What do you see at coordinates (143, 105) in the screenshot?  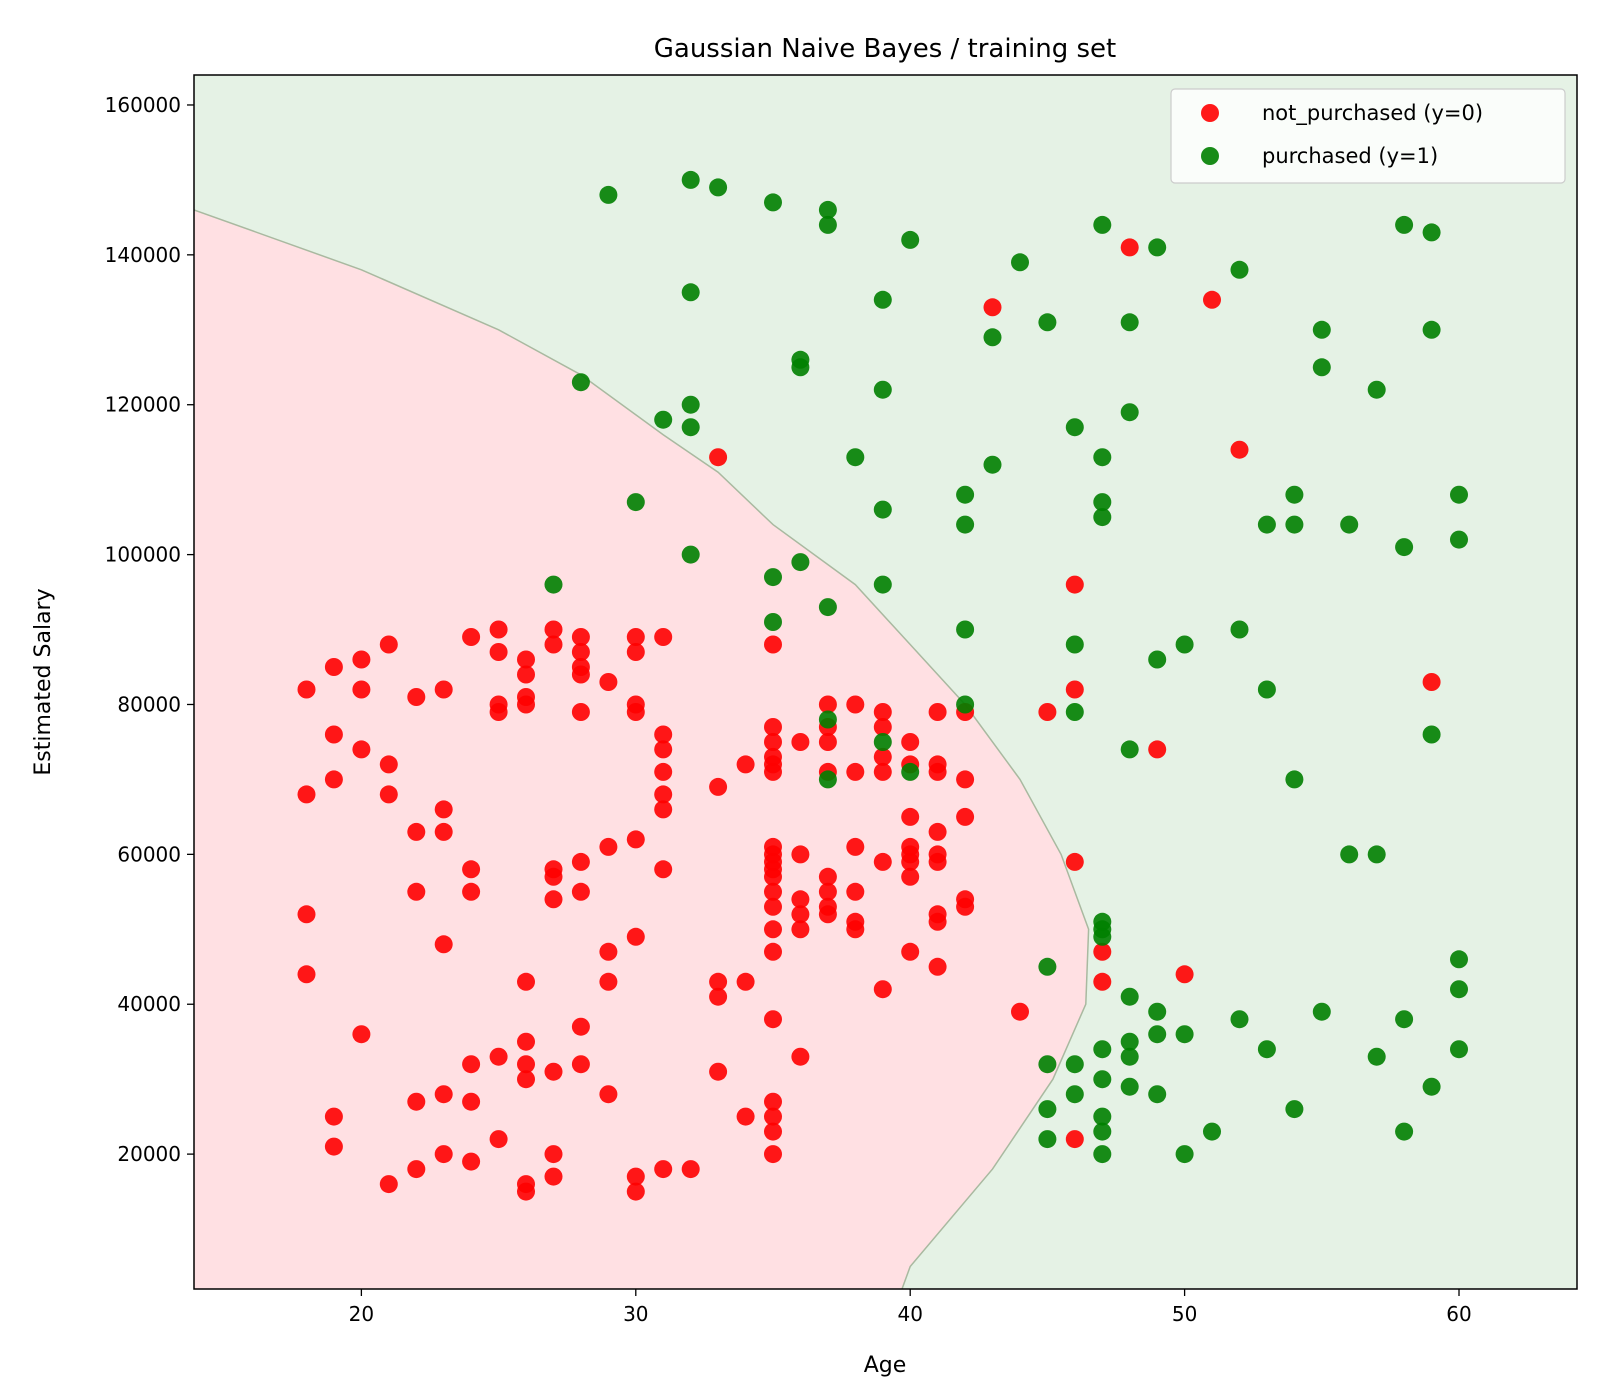 I see `y-tick-label: 160000` at bounding box center [143, 105].